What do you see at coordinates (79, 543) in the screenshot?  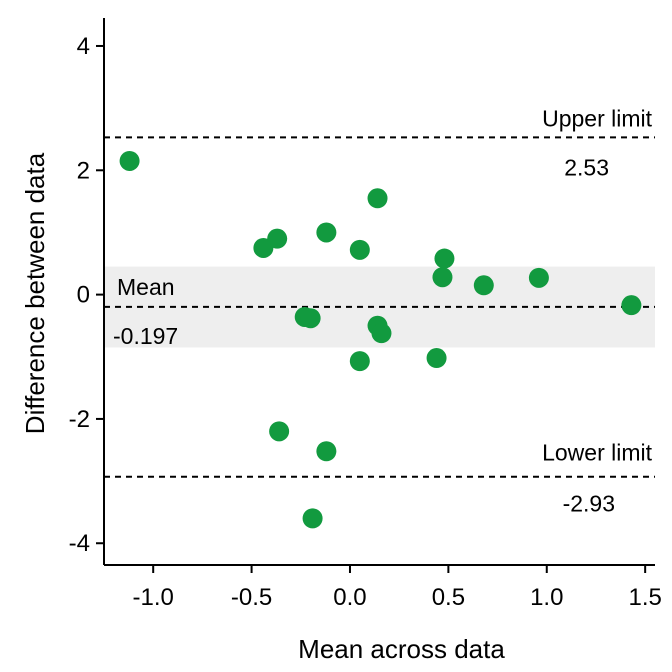 I see `y-tick-label: -4` at bounding box center [79, 543].